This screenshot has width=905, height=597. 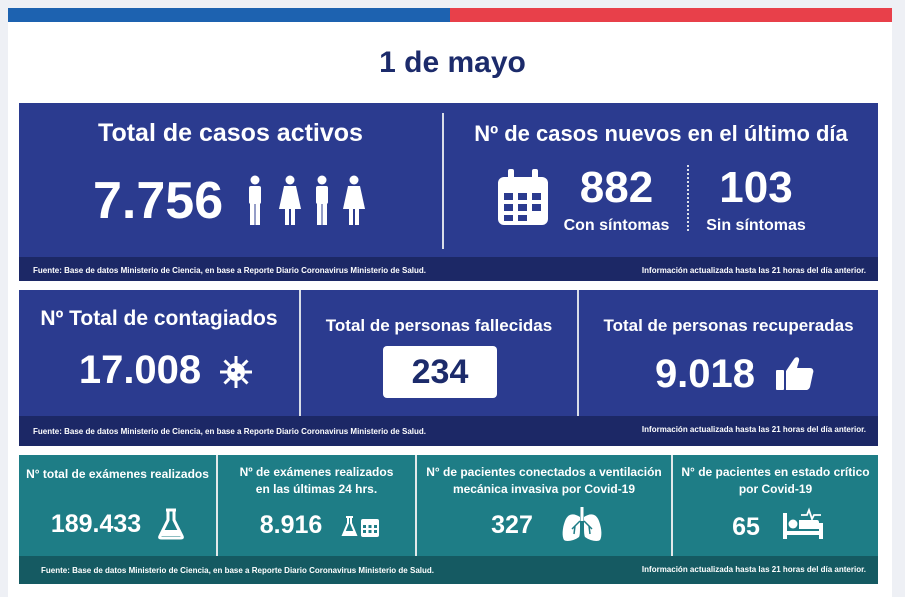 What do you see at coordinates (158, 201) in the screenshot?
I see `active-cases-value: 7.756` at bounding box center [158, 201].